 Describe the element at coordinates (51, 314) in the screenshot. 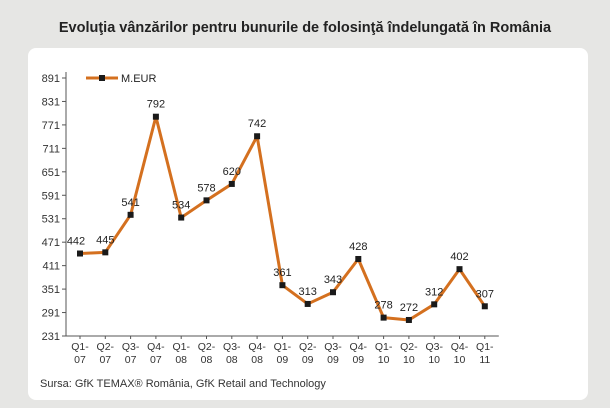

I see `y-tick-label: 291` at that location.